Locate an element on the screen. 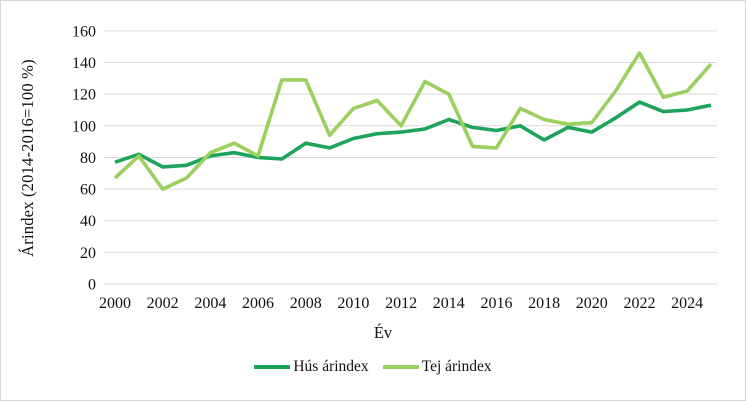 The width and height of the screenshot is (746, 401). x-tick-label: 2020 is located at coordinates (592, 303).